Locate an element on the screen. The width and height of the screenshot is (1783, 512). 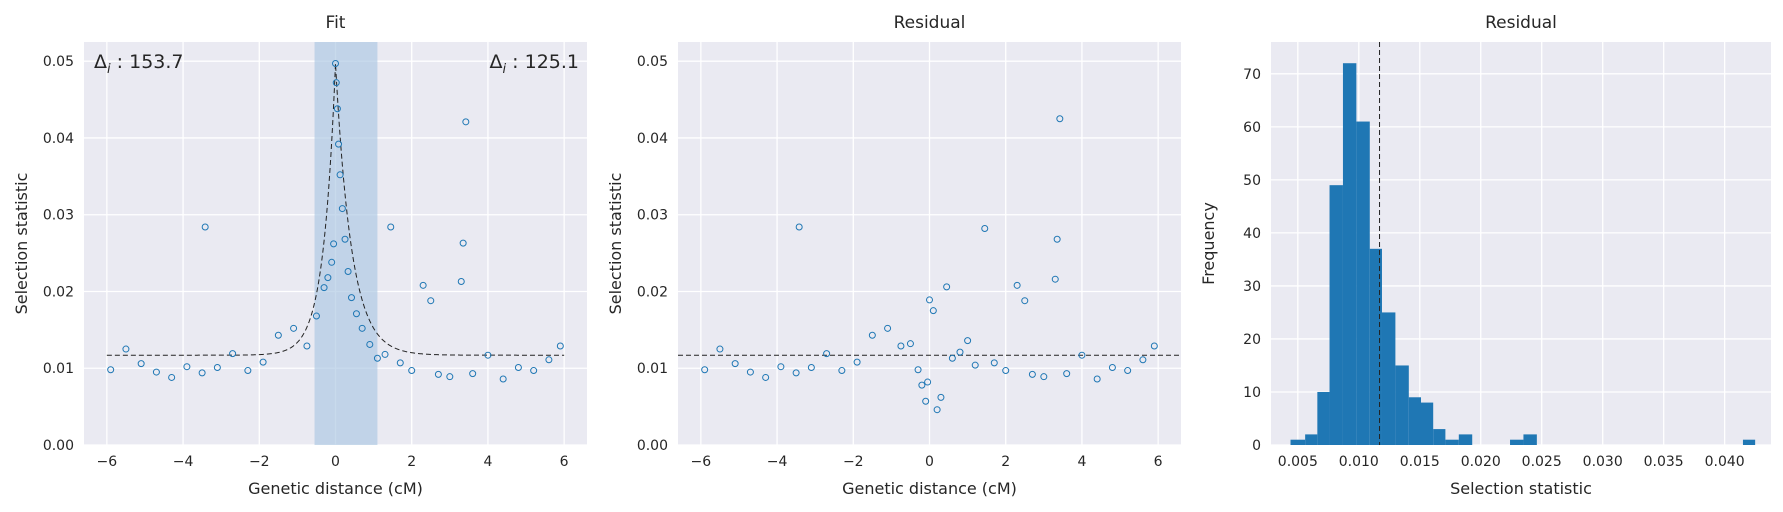
x-tick-label: 0 is located at coordinates (929, 462).